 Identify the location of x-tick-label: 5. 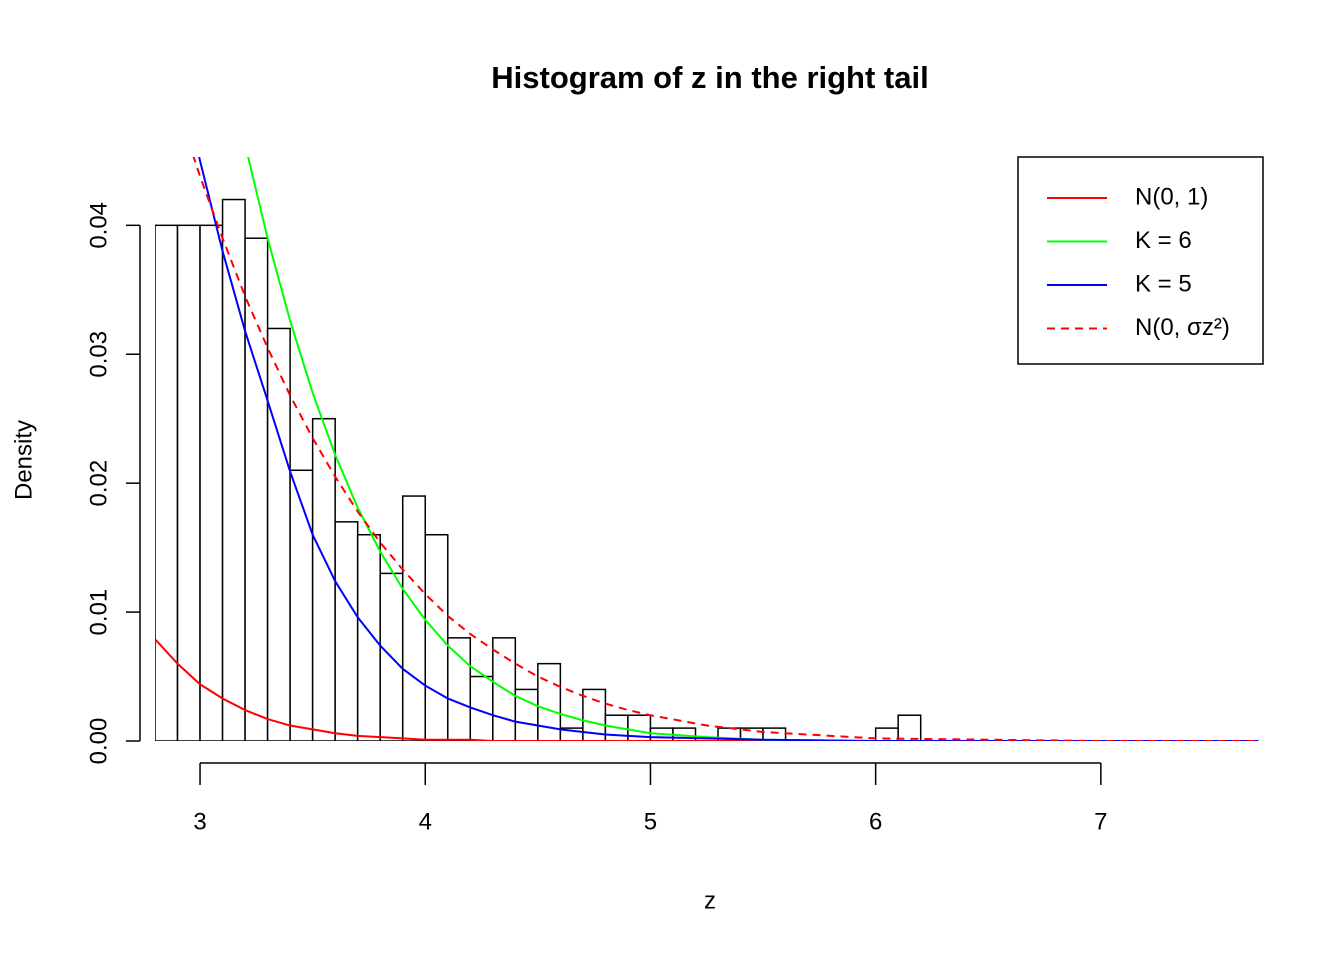
(650, 821).